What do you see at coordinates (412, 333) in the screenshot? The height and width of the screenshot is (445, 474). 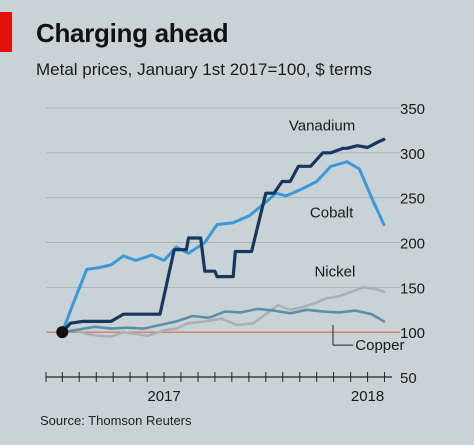 I see `y-tick-label: 100` at bounding box center [412, 333].